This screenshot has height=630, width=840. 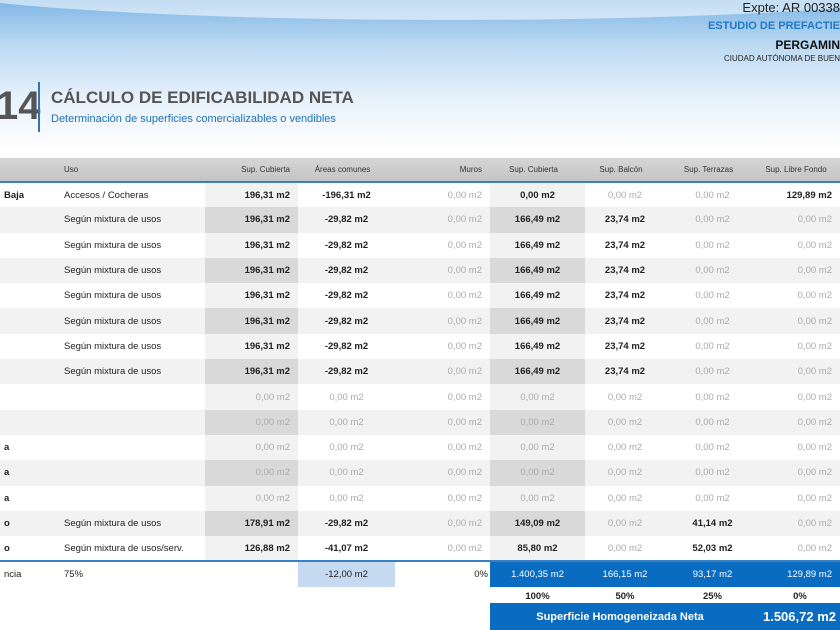 What do you see at coordinates (537, 523) in the screenshot?
I see `cell-sup-cubierta-neta: 149,09 m2` at bounding box center [537, 523].